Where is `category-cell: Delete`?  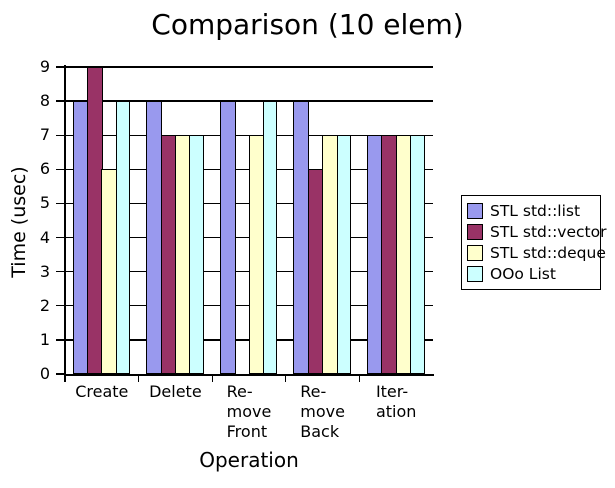
category-cell: Delete is located at coordinates (176, 412).